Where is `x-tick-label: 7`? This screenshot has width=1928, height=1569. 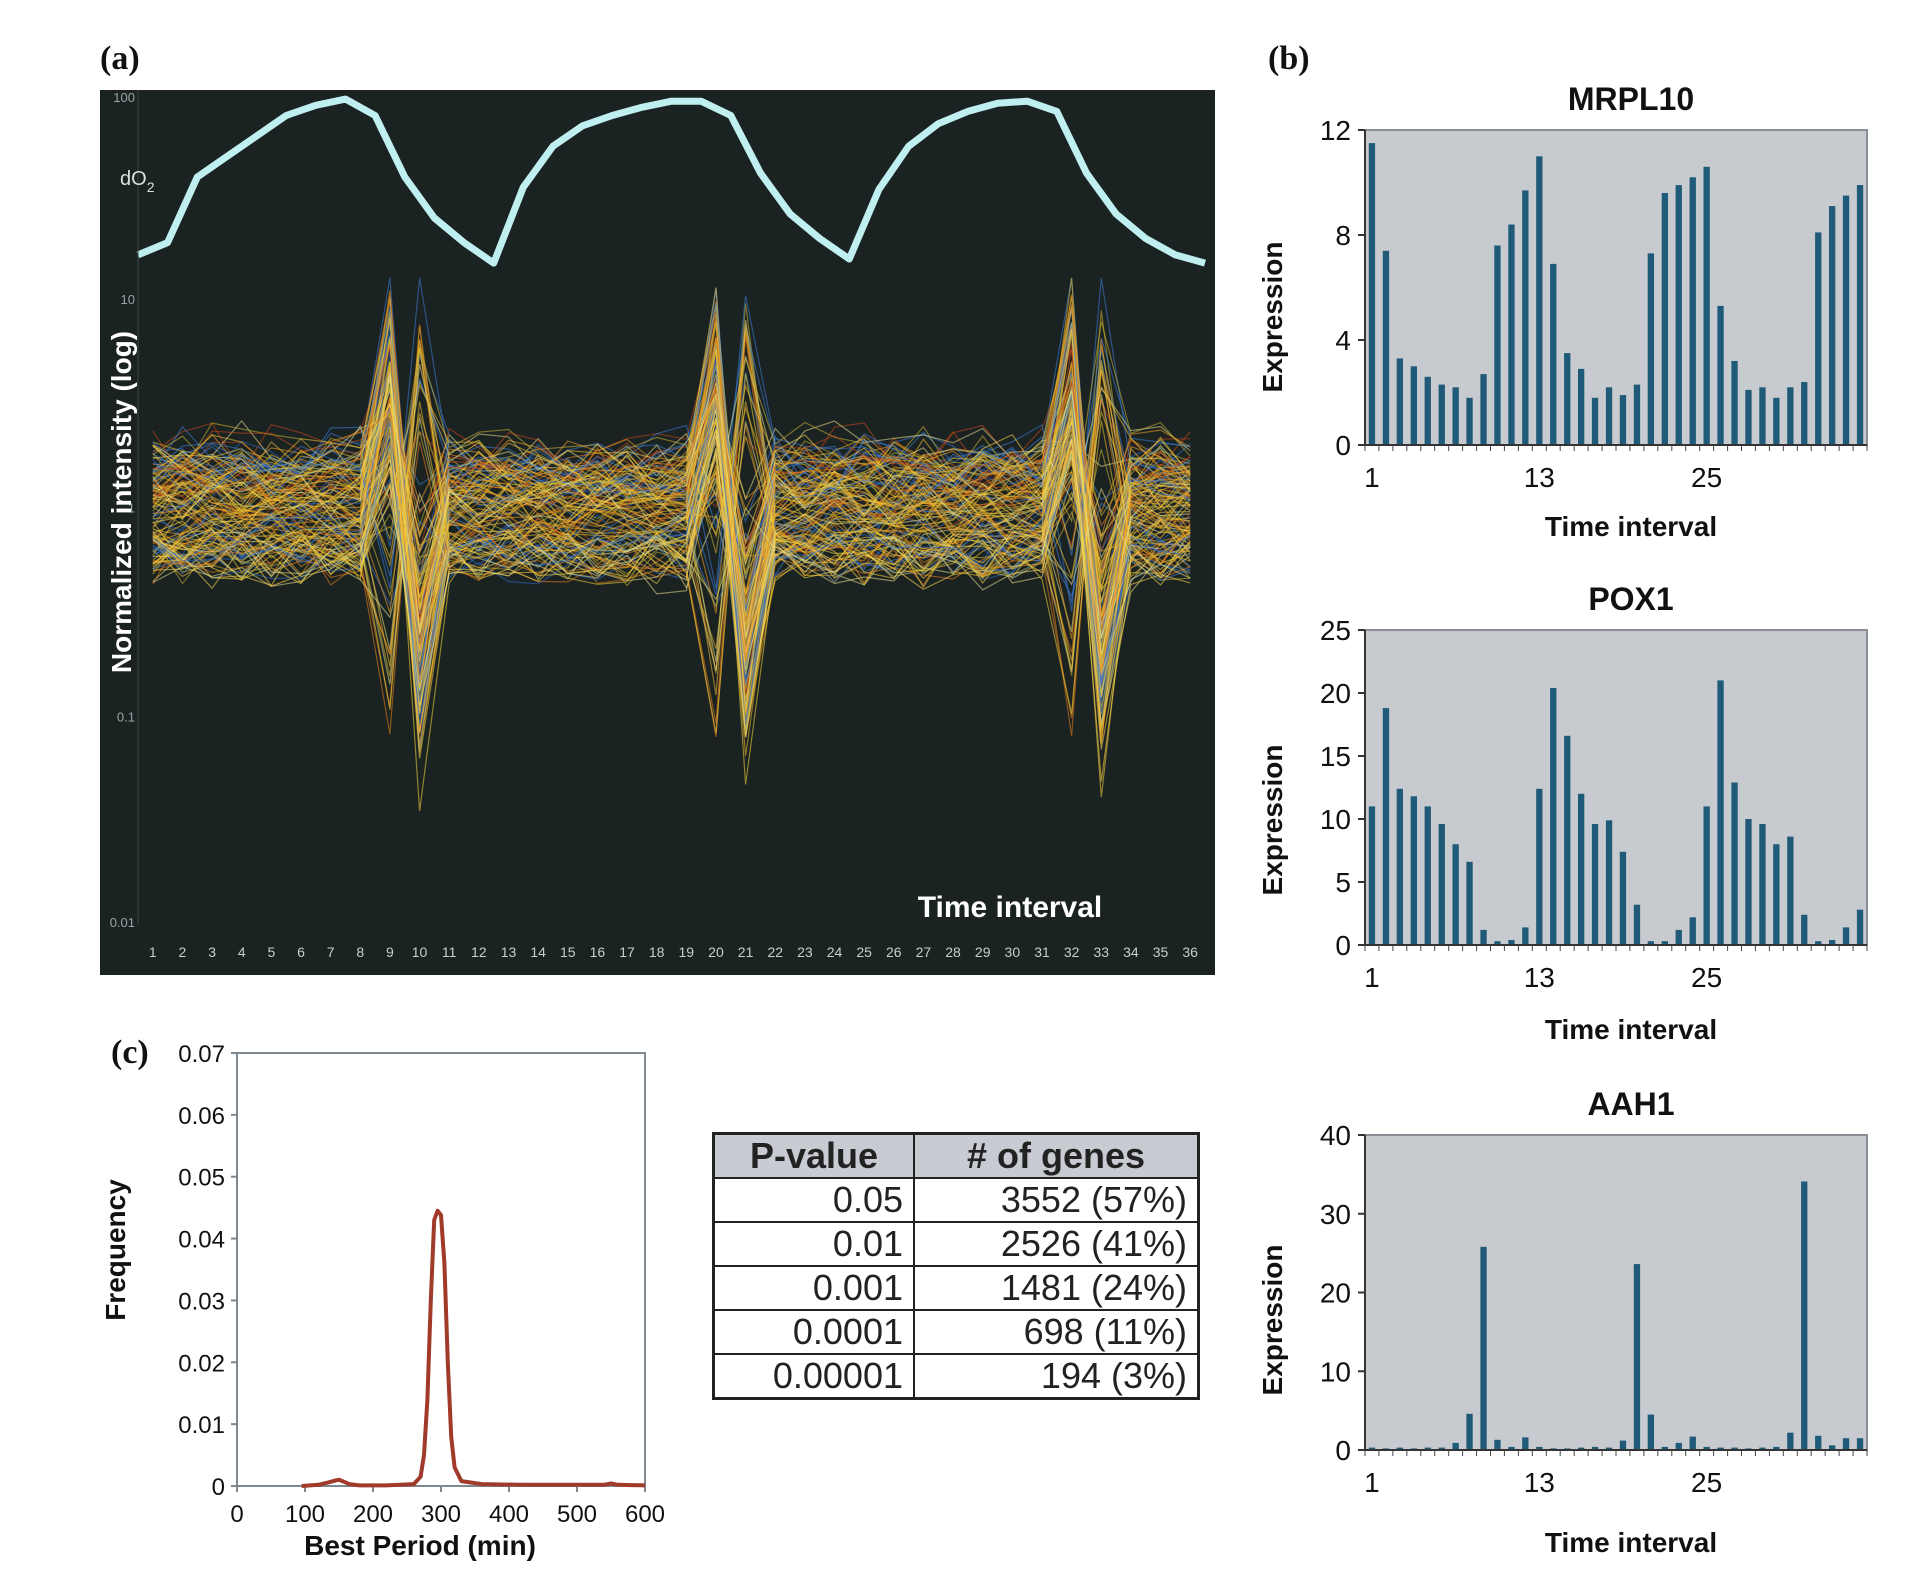
x-tick-label: 7 is located at coordinates (331, 952).